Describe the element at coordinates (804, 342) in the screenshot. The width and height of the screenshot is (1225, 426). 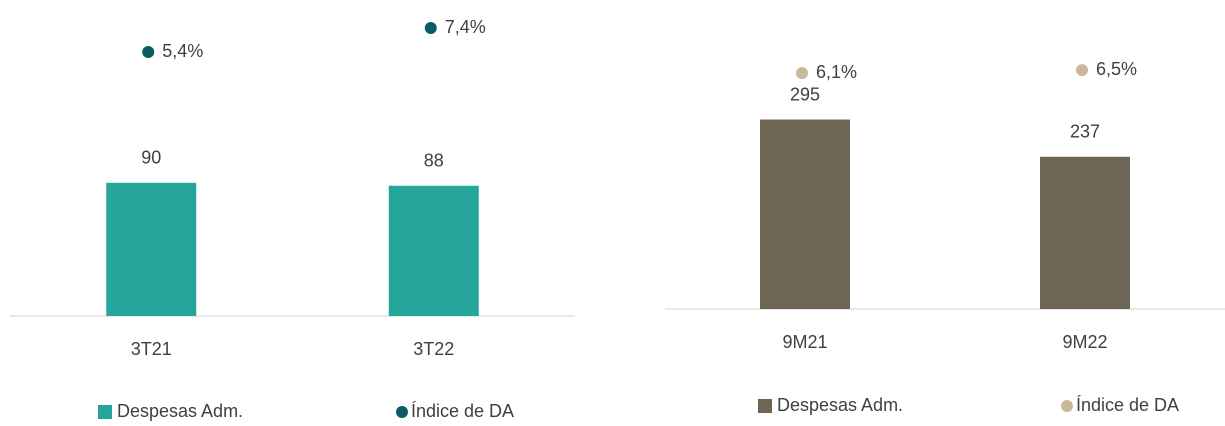
I see `x-tick-label: 9M21` at that location.